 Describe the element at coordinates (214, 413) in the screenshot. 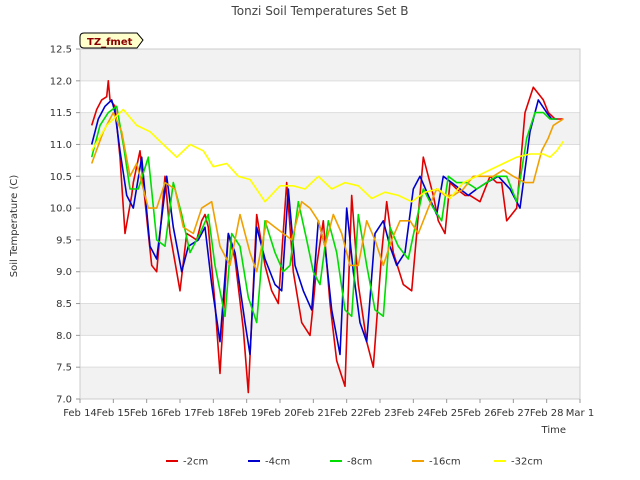

I see `x-tick-label: Feb 18` at that location.